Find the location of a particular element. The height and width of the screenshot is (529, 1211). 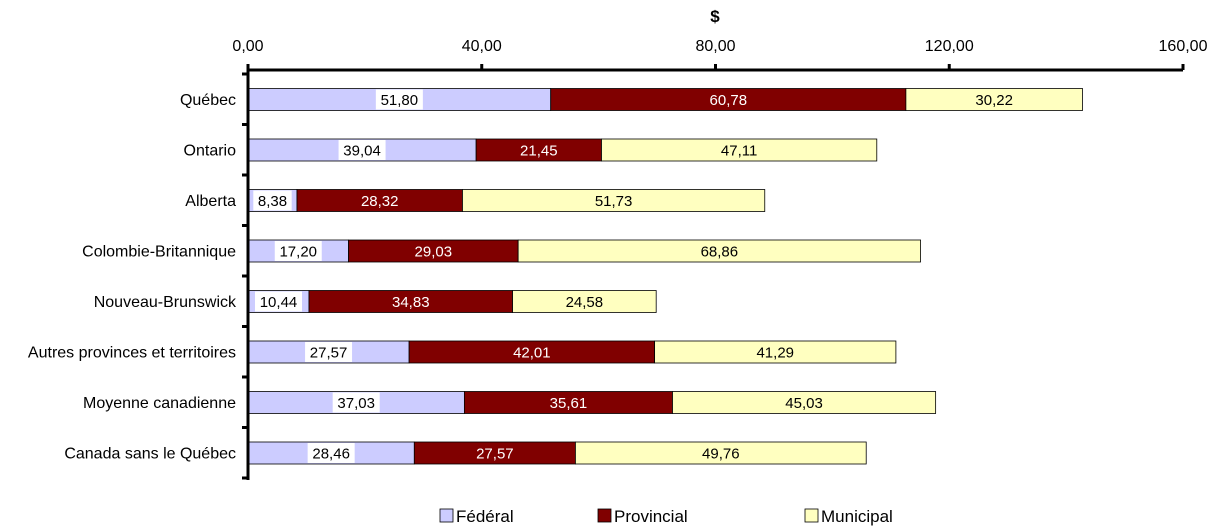

data-label: 39,04 is located at coordinates (362, 151).